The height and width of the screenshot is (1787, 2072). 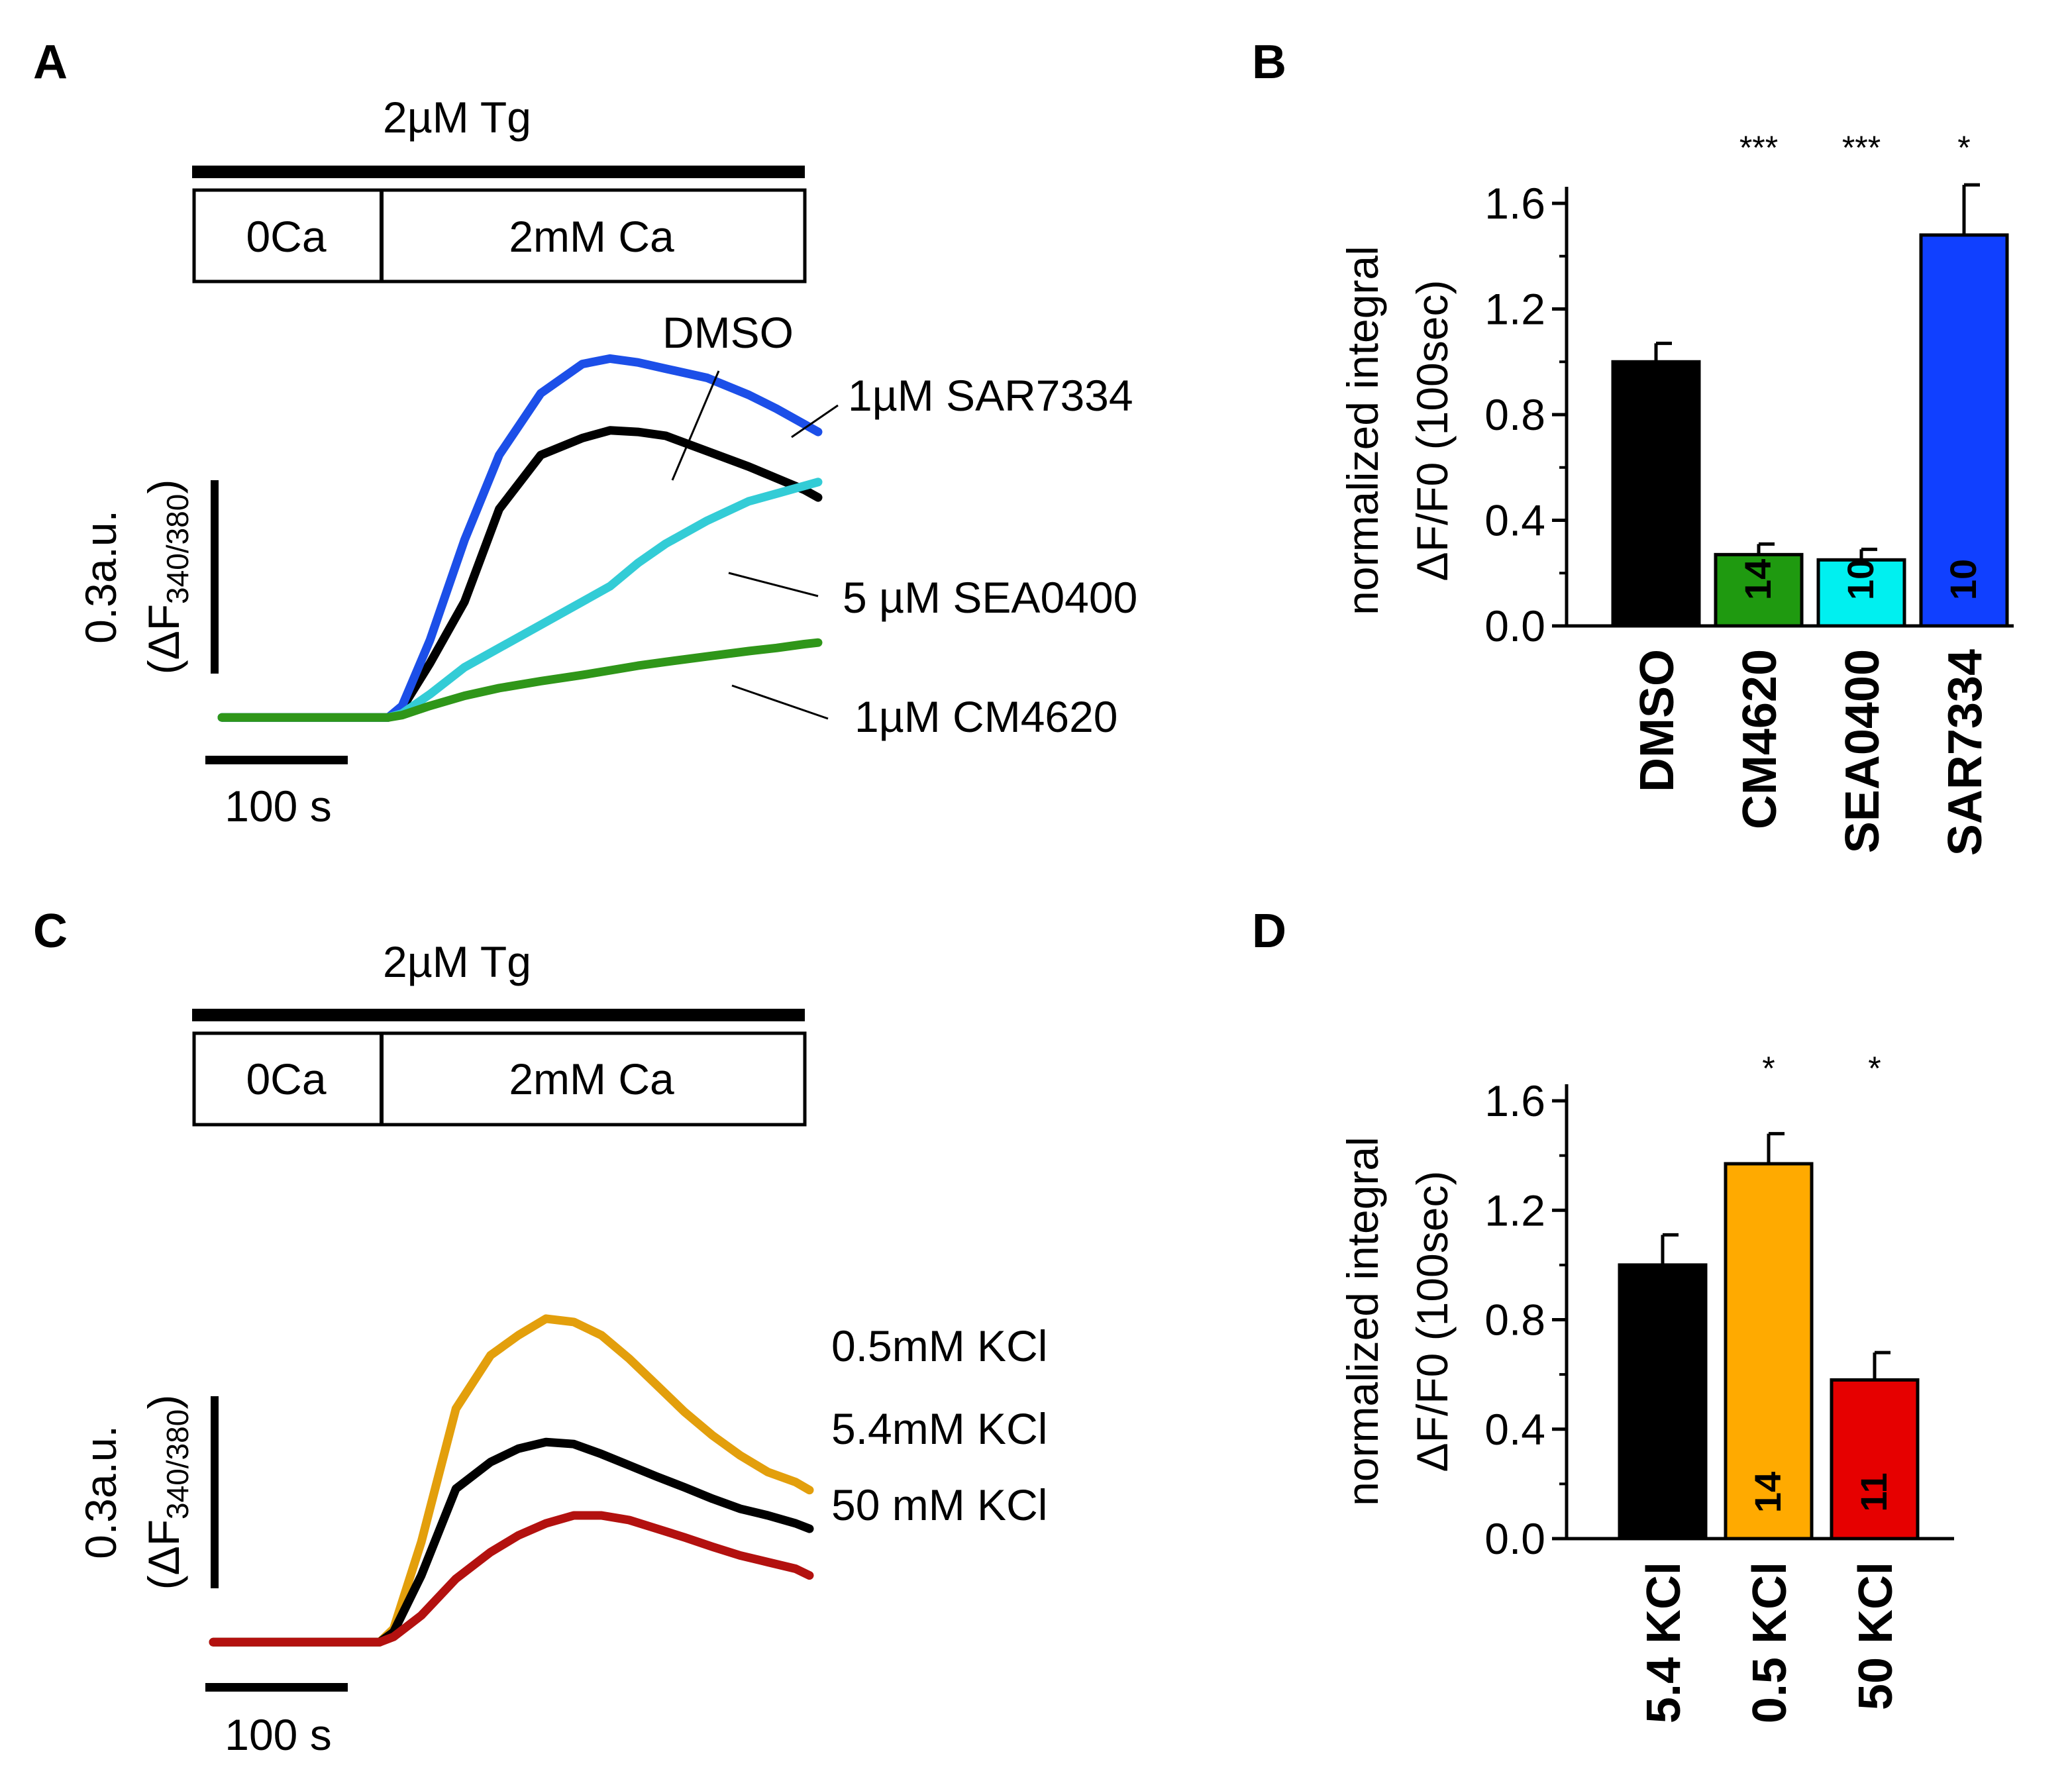 What do you see at coordinates (286, 236) in the screenshot?
I see `zero-ca-label-a: 0Ca` at bounding box center [286, 236].